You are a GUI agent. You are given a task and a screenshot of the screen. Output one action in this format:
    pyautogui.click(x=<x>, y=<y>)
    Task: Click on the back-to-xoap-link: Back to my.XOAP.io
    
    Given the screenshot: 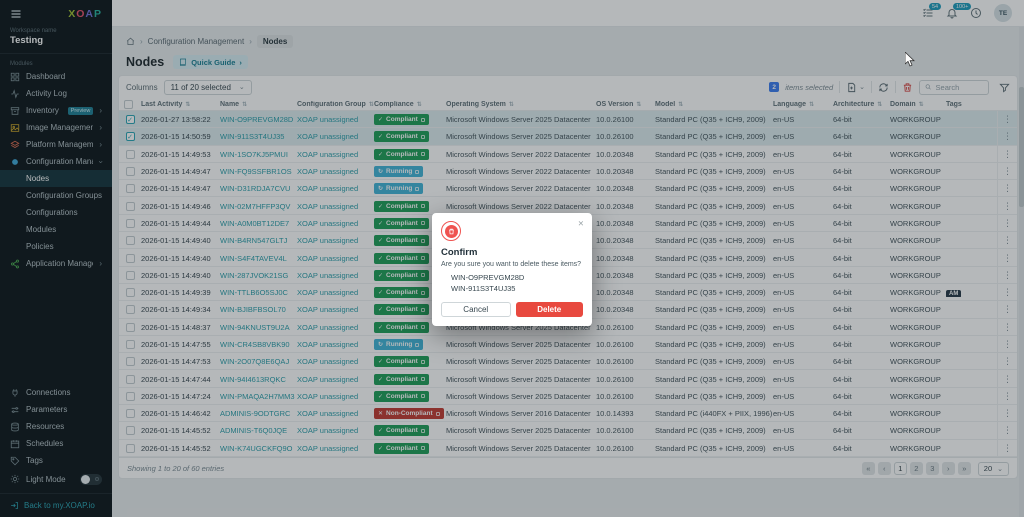 What is the action you would take?
    pyautogui.click(x=56, y=505)
    